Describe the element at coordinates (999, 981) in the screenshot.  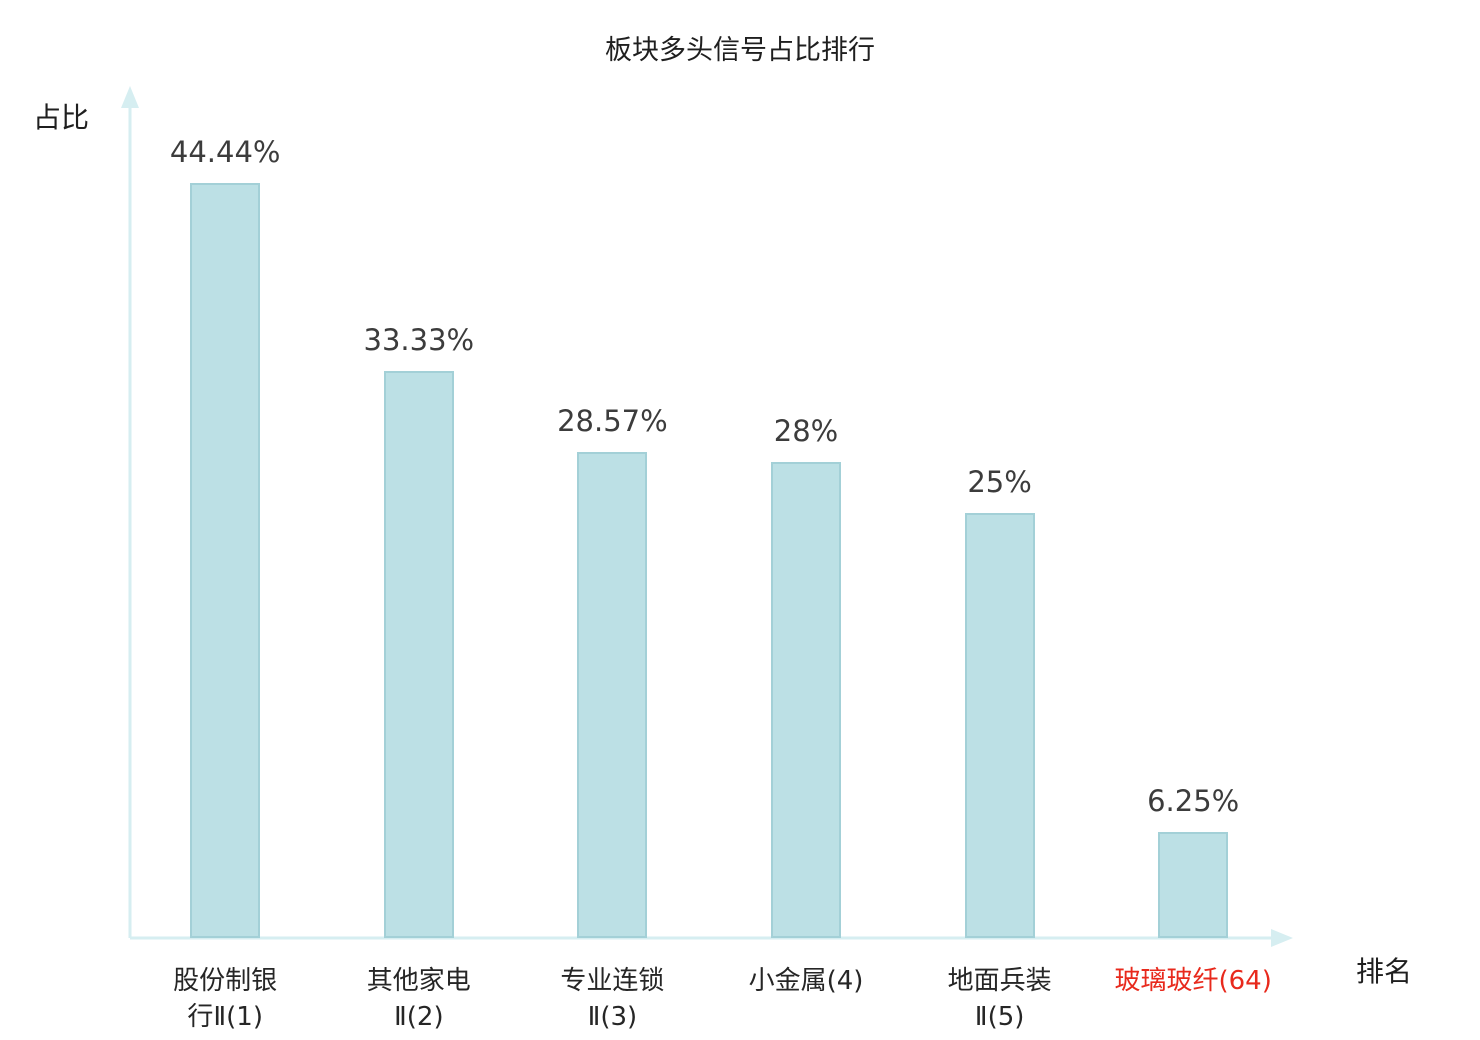
I see `category-label-line: 地面兵装` at that location.